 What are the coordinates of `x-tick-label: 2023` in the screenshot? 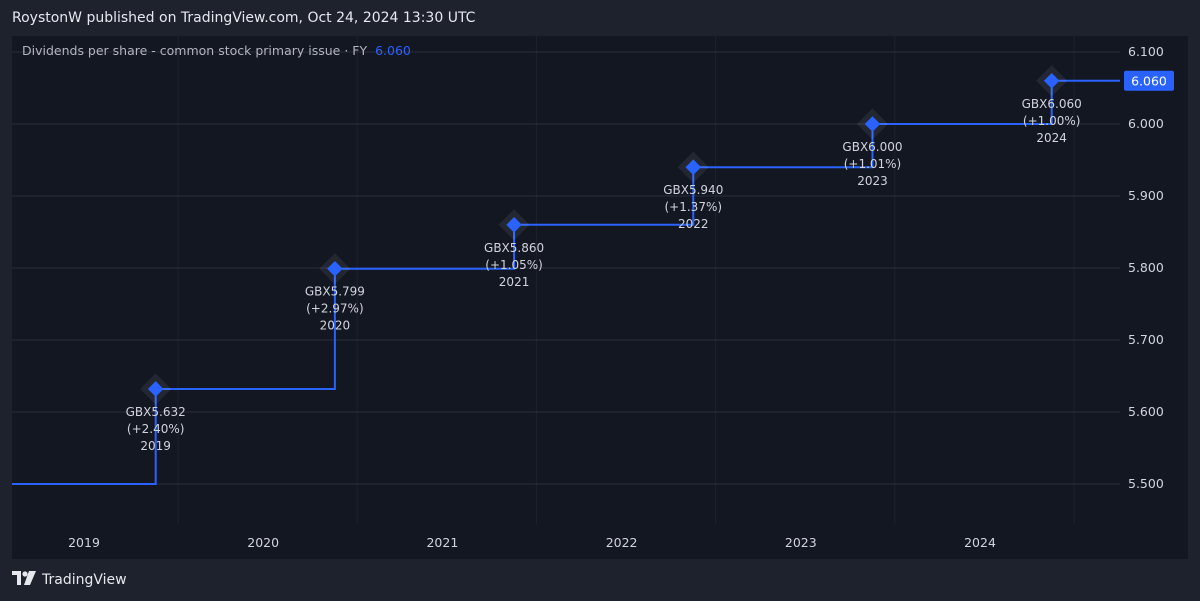 It's located at (801, 542).